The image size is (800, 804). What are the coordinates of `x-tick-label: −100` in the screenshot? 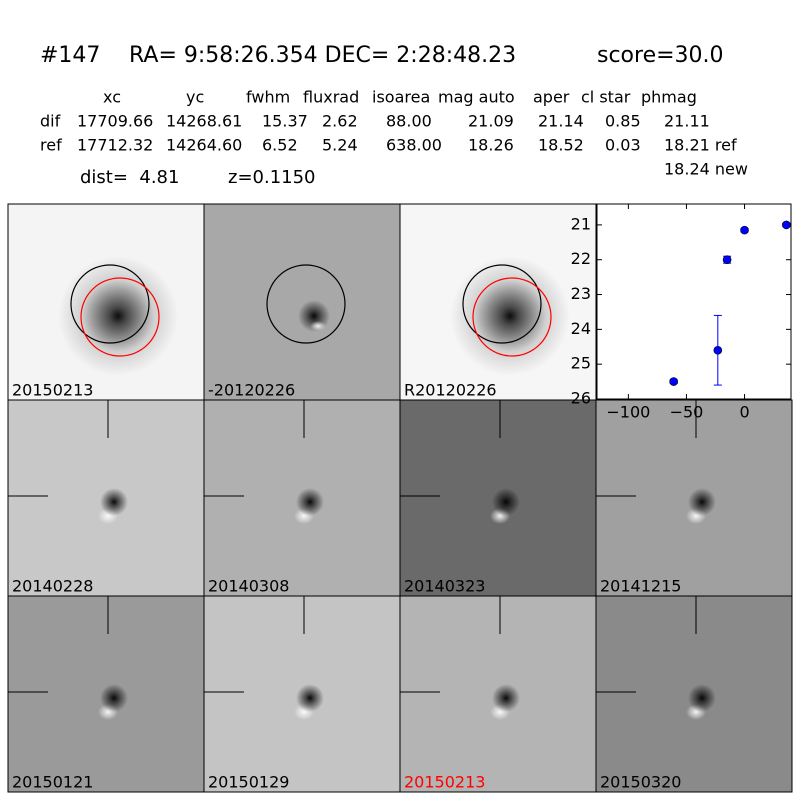 It's located at (628, 412).